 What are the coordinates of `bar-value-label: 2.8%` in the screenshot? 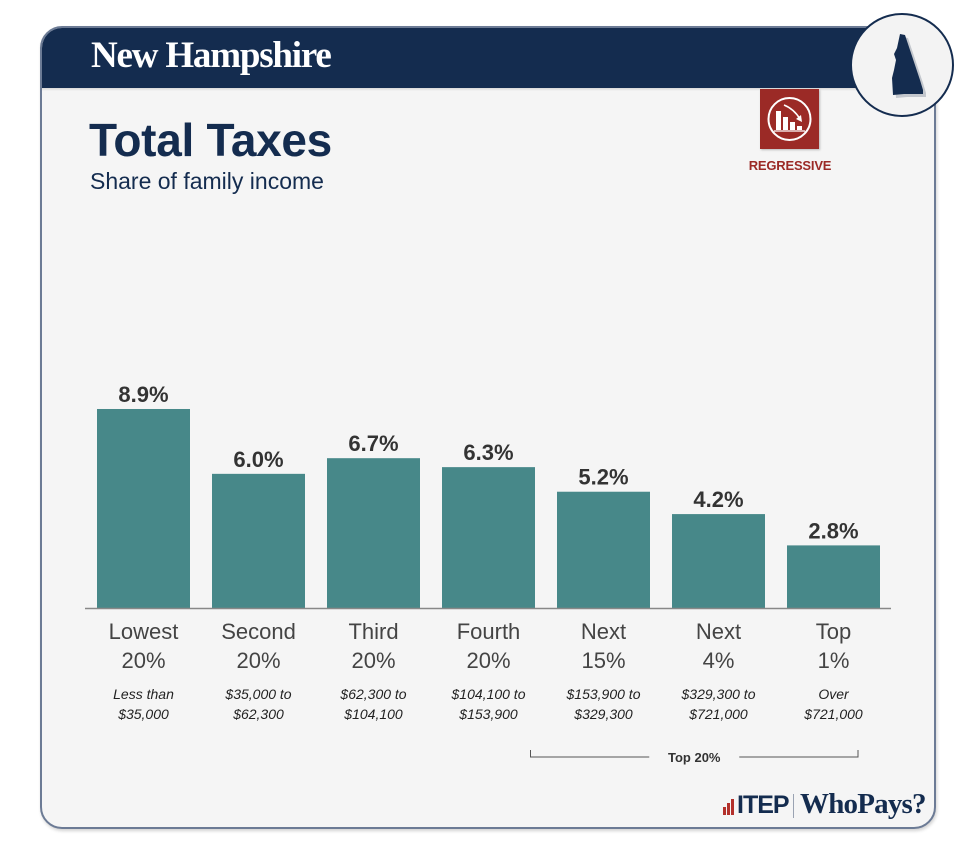 It's located at (833, 530).